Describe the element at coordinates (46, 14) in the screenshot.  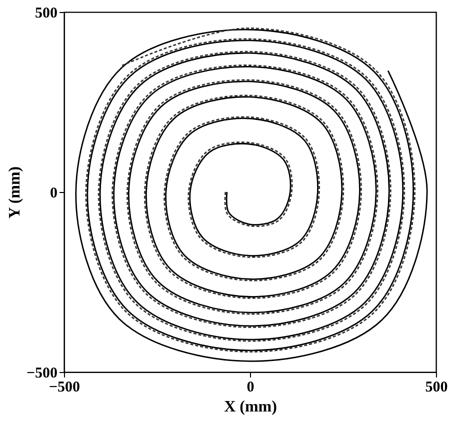
I see `y-tick-label: 500` at that location.